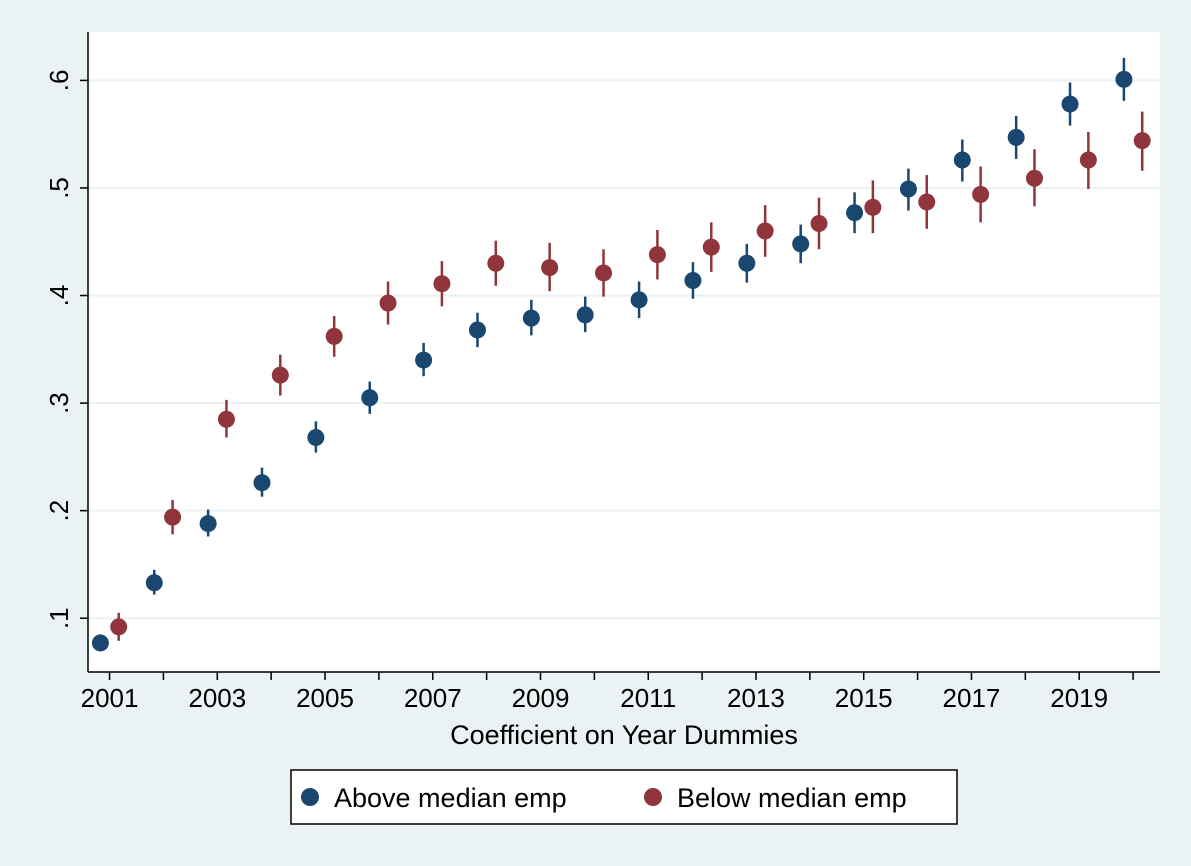 This screenshot has height=866, width=1191. I want to click on y-tick-label: .4, so click(59, 296).